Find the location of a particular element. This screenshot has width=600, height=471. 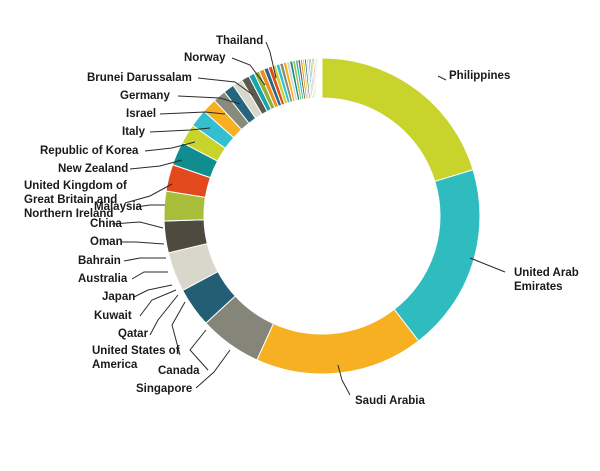

leader-line-new-zealand is located at coordinates (156, 164).